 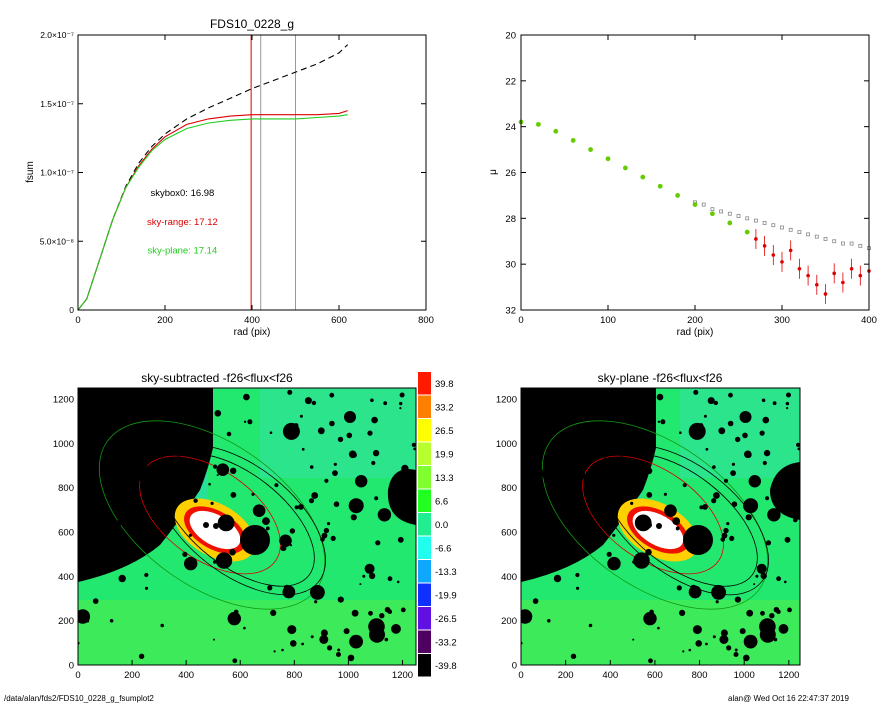 I want to click on y-tick-label: 800, so click(x=66, y=488).